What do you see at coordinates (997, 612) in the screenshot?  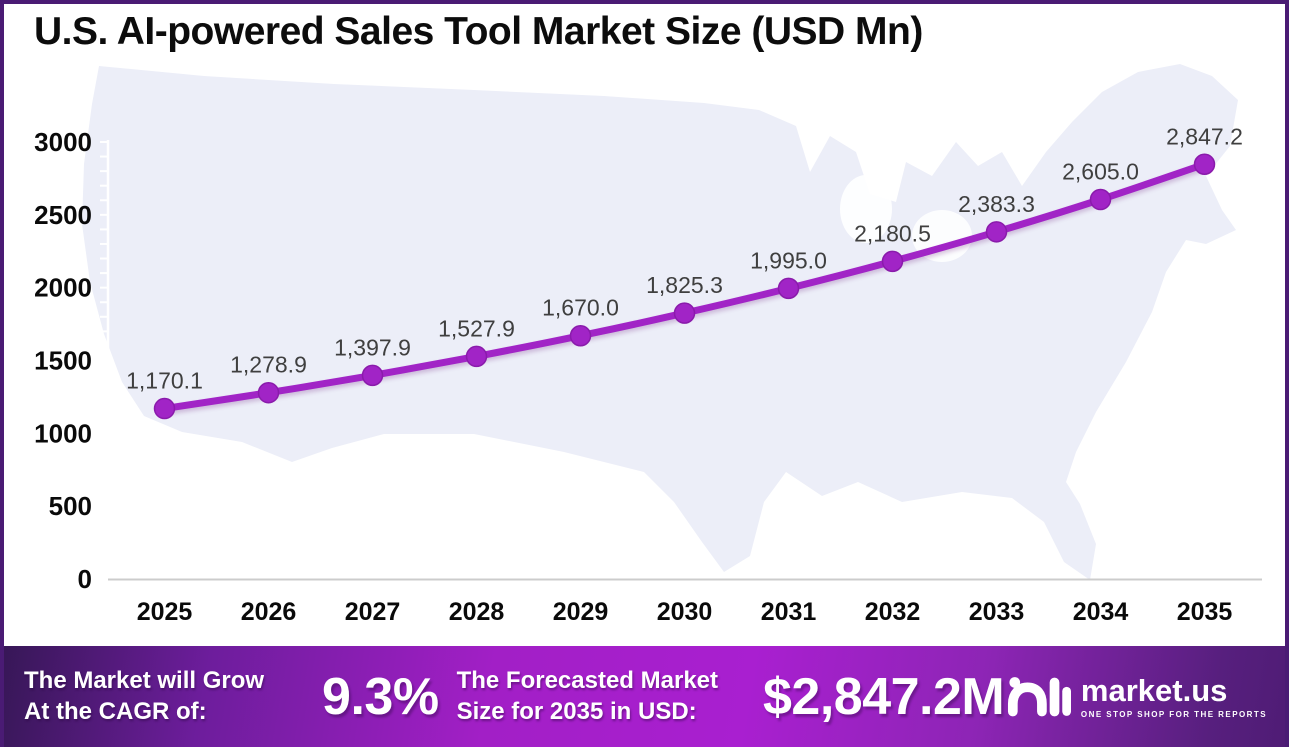 I see `svg-text: 2033` at bounding box center [997, 612].